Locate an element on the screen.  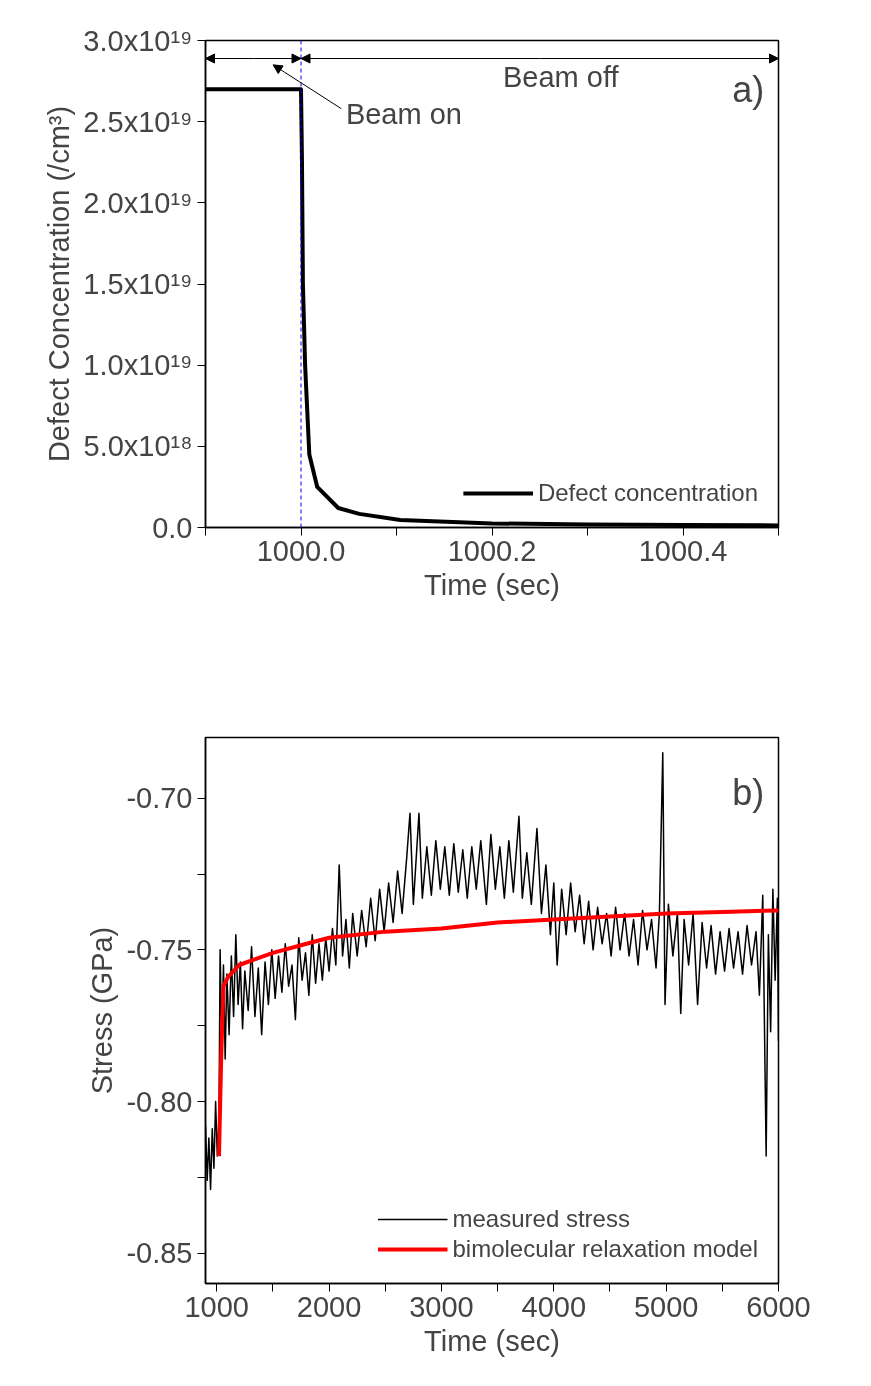
x-tick-label: 1000.4 is located at coordinates (683, 550).